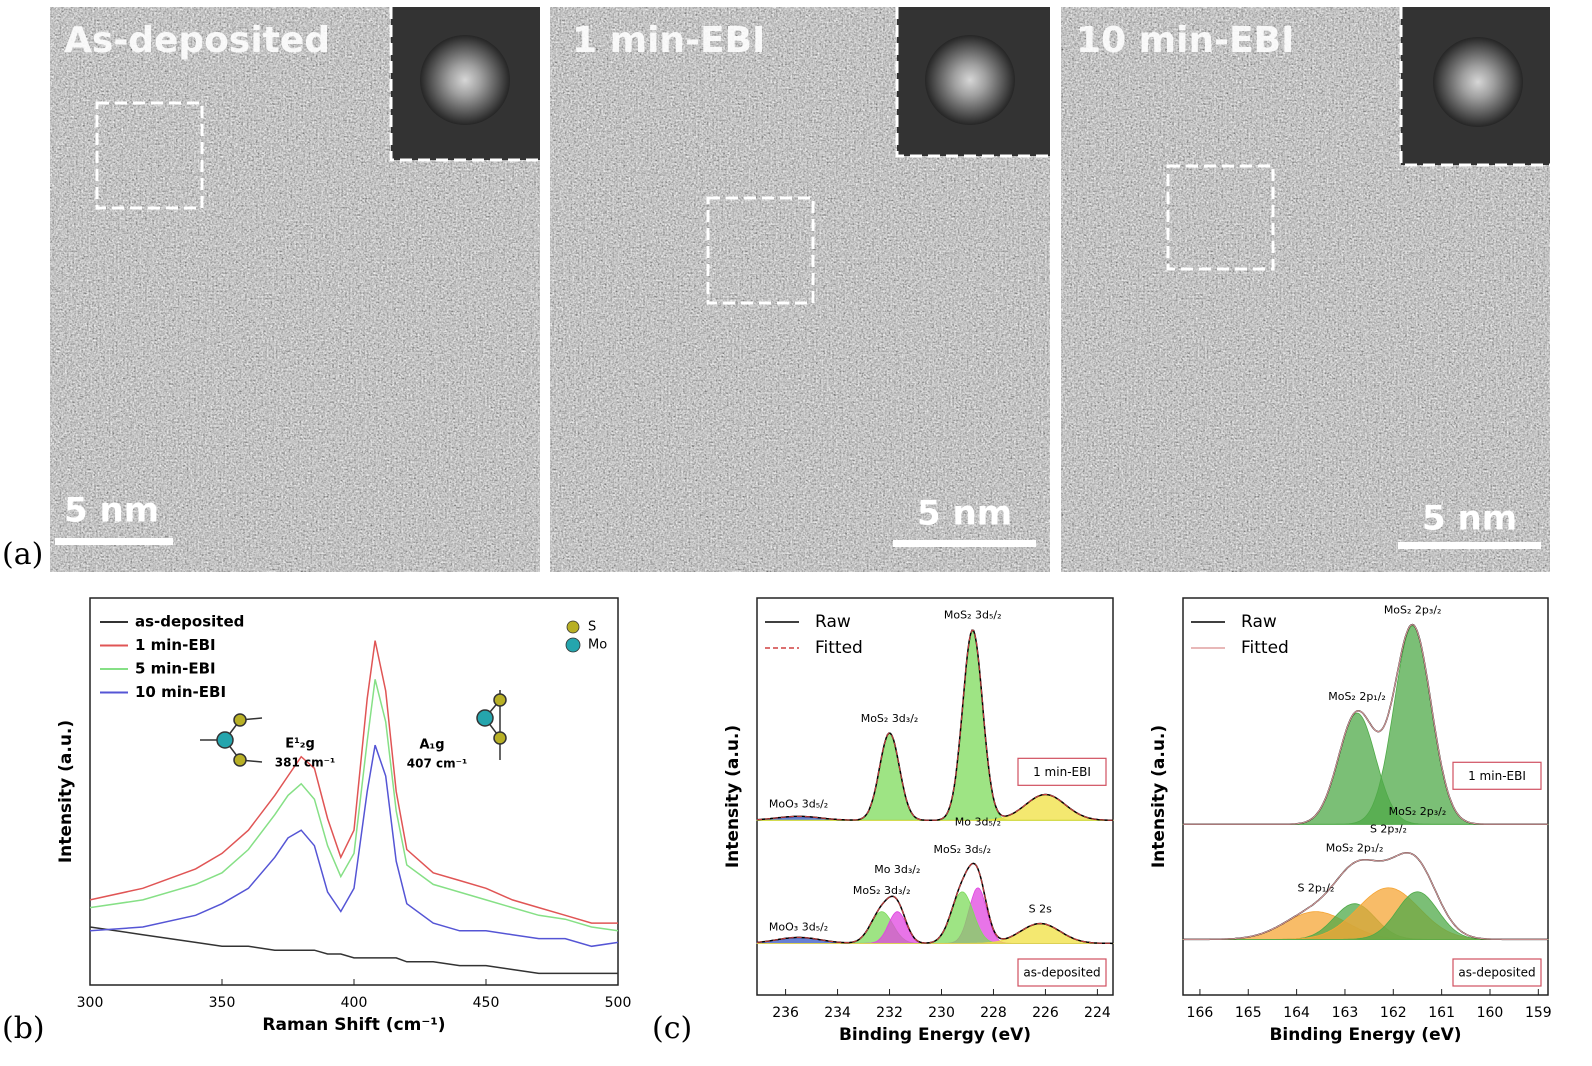 This screenshot has height=1066, width=1592. Describe the element at coordinates (354, 1003) in the screenshot. I see `x-tick-label: 400` at that location.